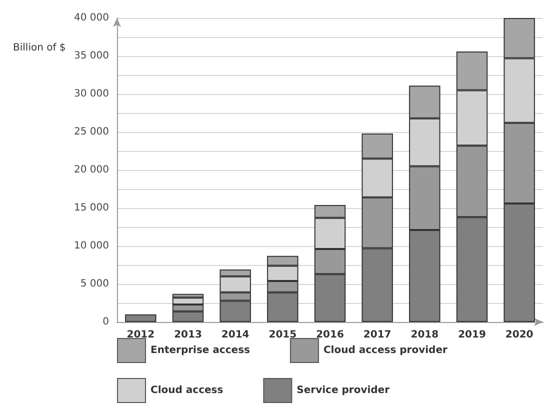 The width and height of the screenshot is (551, 413). Describe the element at coordinates (140, 318) in the screenshot. I see `bar` at that location.